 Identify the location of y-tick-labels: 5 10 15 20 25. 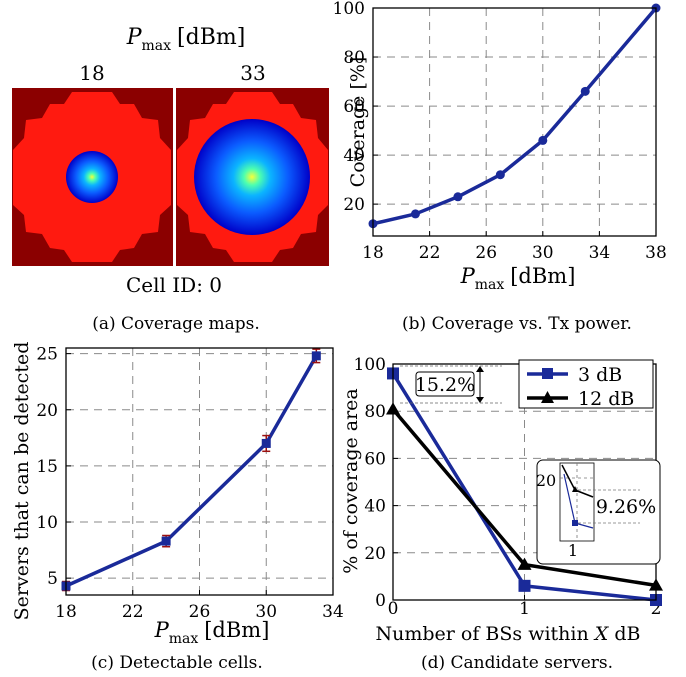
(47, 467).